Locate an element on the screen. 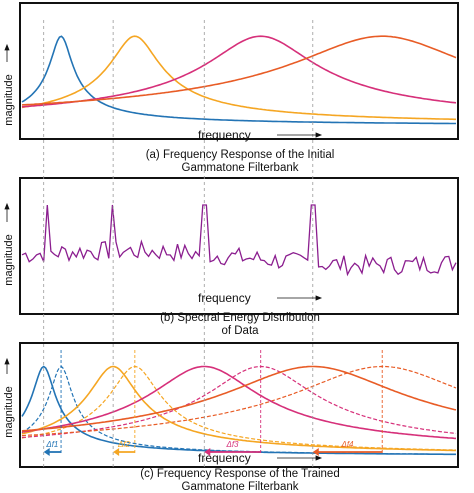 The image size is (474, 493). shift-label-3: Δf3 is located at coordinates (232, 444).